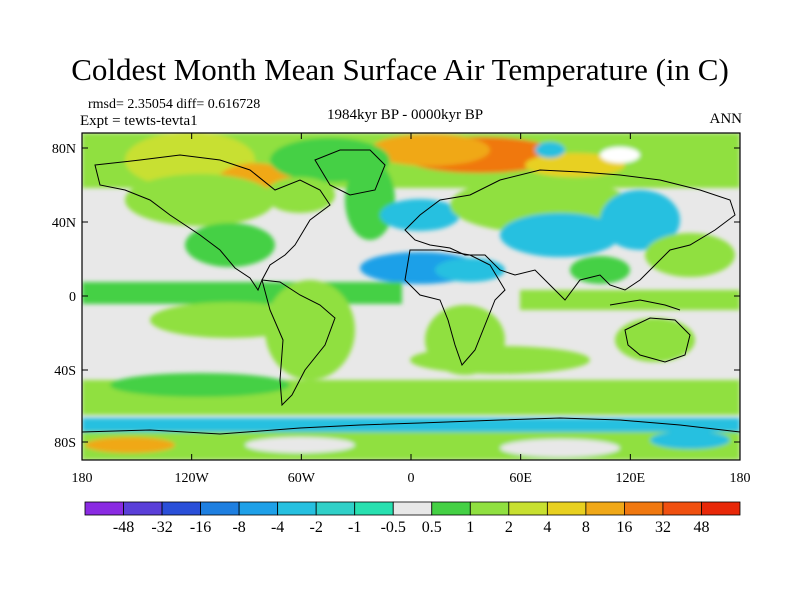 This screenshot has width=800, height=600. I want to click on lon-label: 60E, so click(520, 478).